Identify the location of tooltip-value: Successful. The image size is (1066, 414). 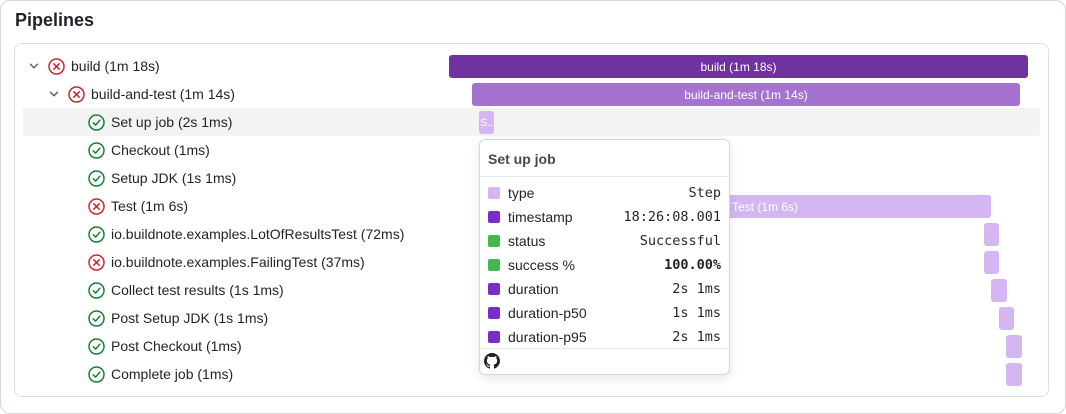
(680, 241).